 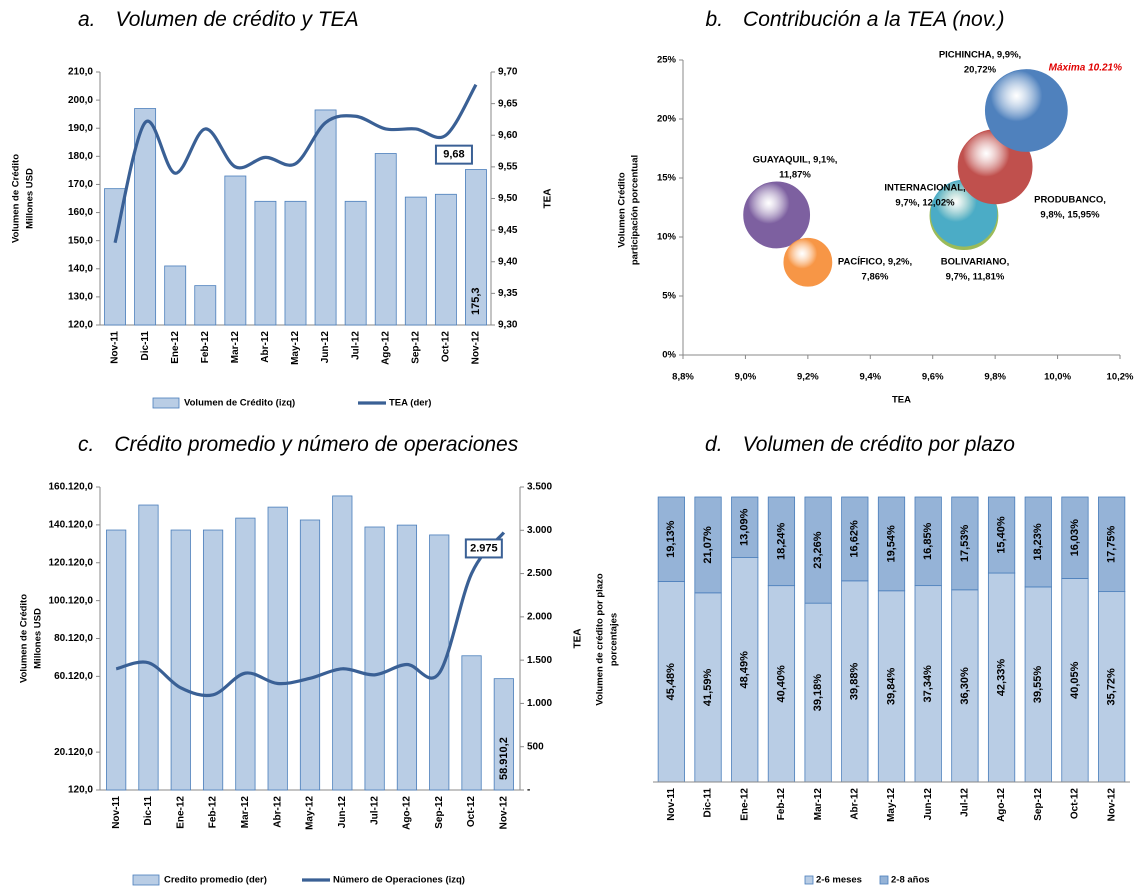 I want to click on segment-label: 48,49%, so click(x=745, y=670).